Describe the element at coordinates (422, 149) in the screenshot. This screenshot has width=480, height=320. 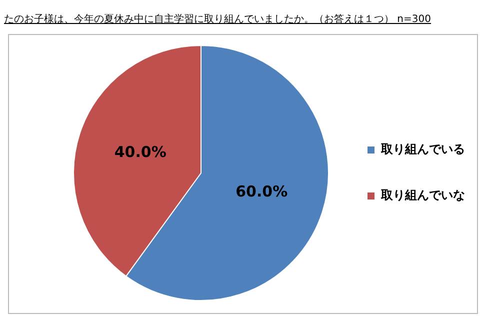
I see `legend-label: 取り組んでいる` at that location.